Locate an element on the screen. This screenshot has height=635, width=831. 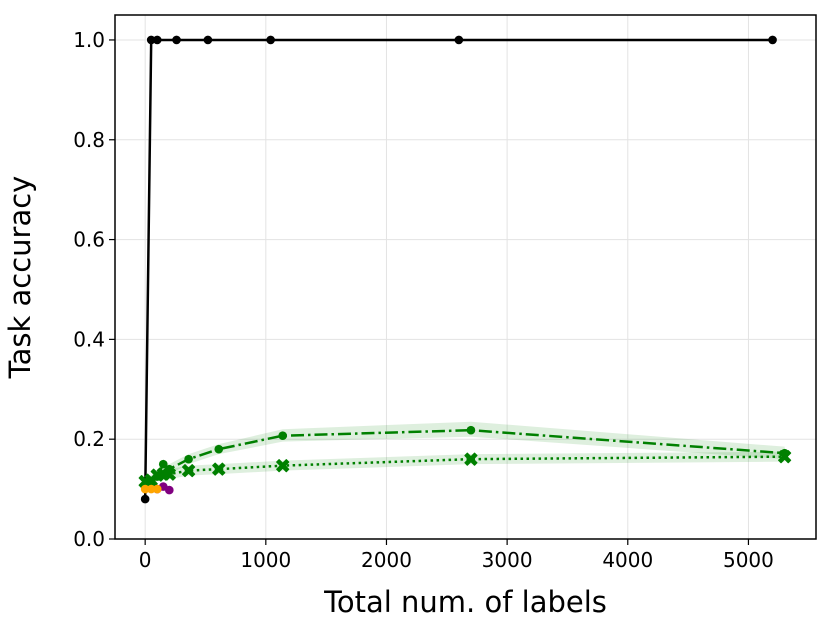
x-tick-label: 0 is located at coordinates (145, 560).